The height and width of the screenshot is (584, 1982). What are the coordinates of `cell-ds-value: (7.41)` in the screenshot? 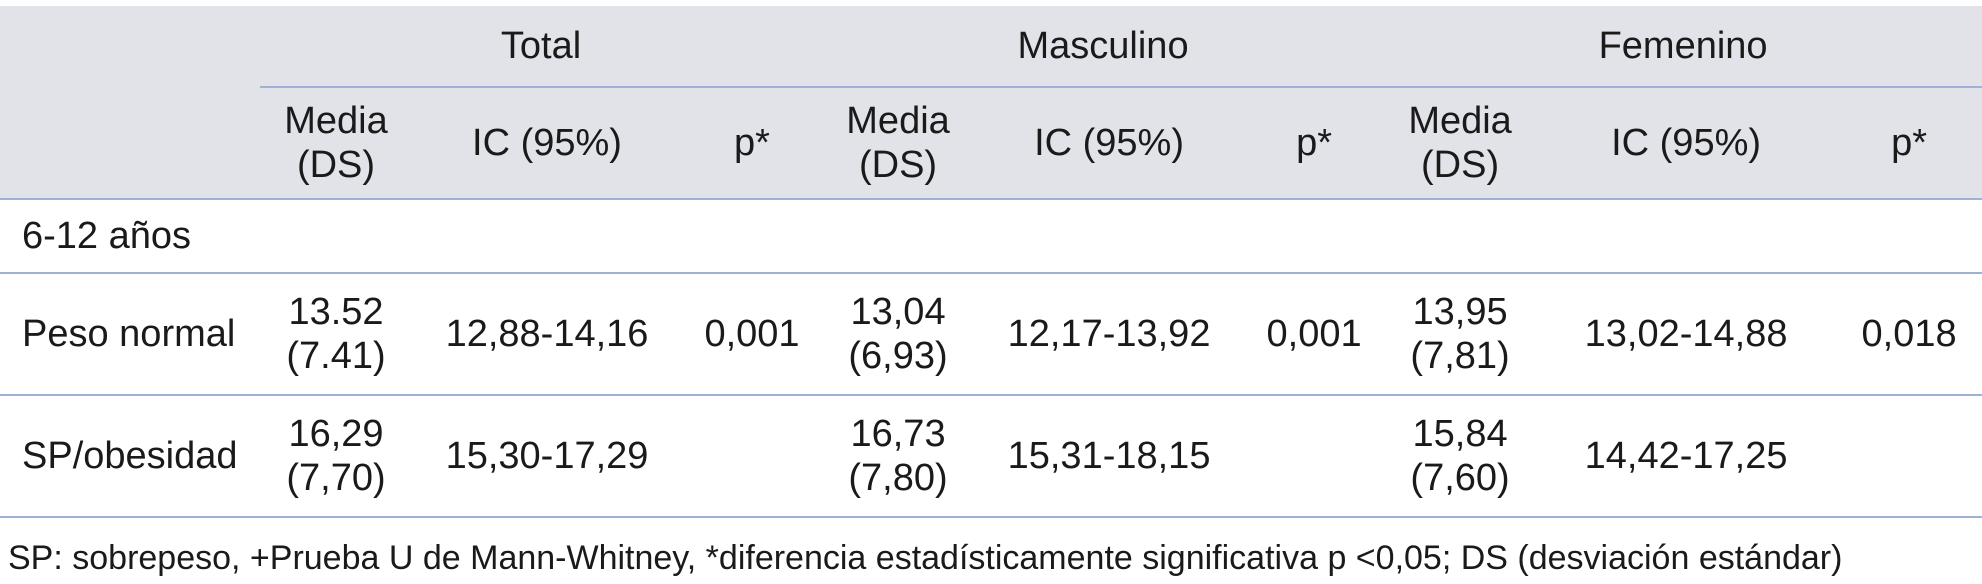 It's located at (336, 356).